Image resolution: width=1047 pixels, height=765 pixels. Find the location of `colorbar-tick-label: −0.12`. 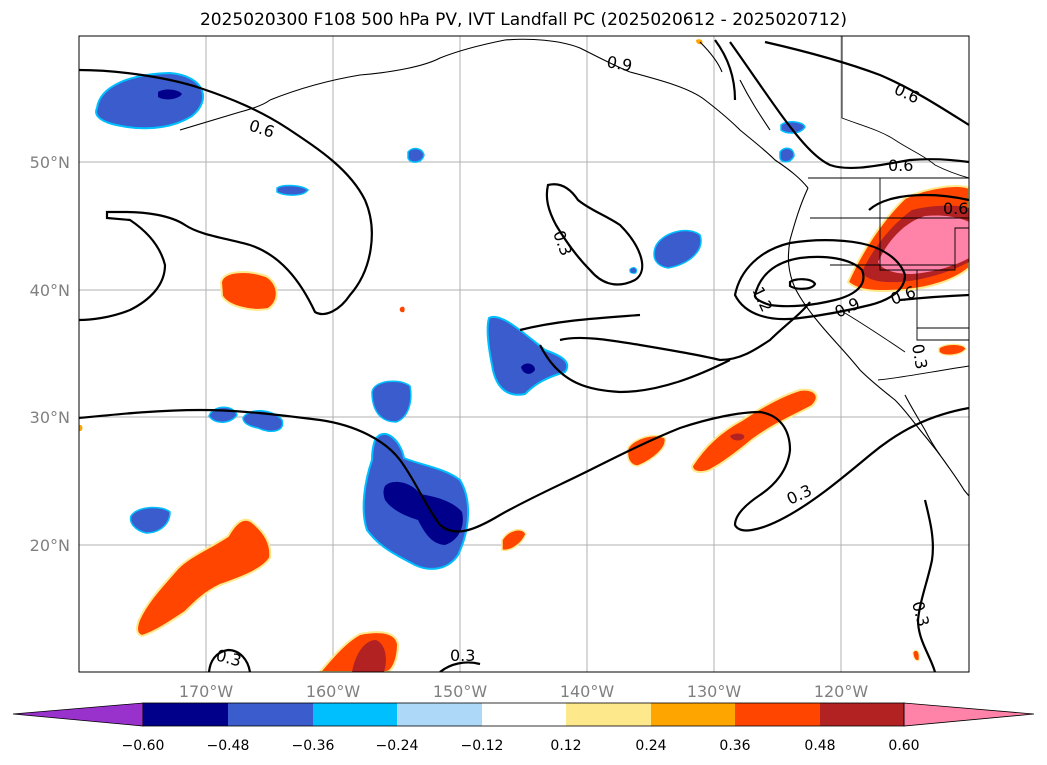

colorbar-tick-label: −0.12 is located at coordinates (482, 746).